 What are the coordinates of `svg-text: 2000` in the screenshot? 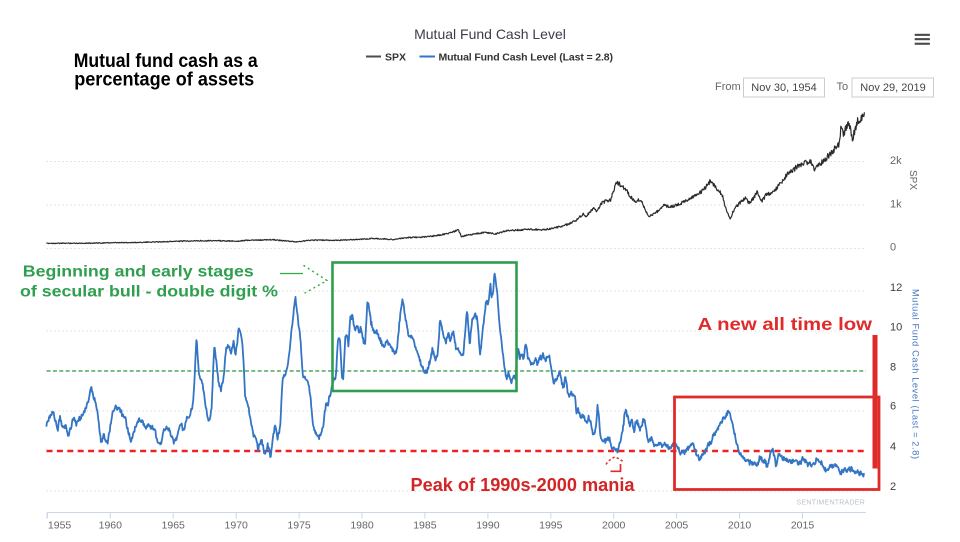 It's located at (614, 526).